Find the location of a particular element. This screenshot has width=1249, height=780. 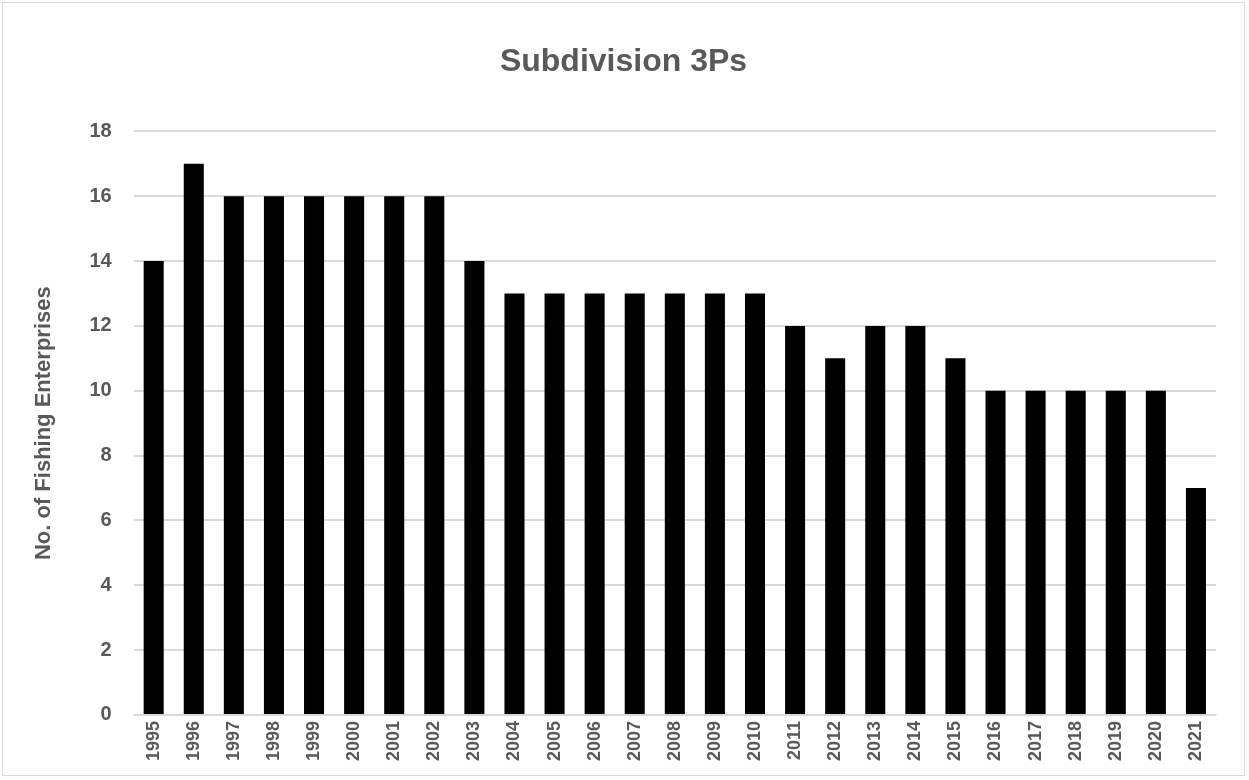

x-tick-label: 2003 is located at coordinates (473, 740).